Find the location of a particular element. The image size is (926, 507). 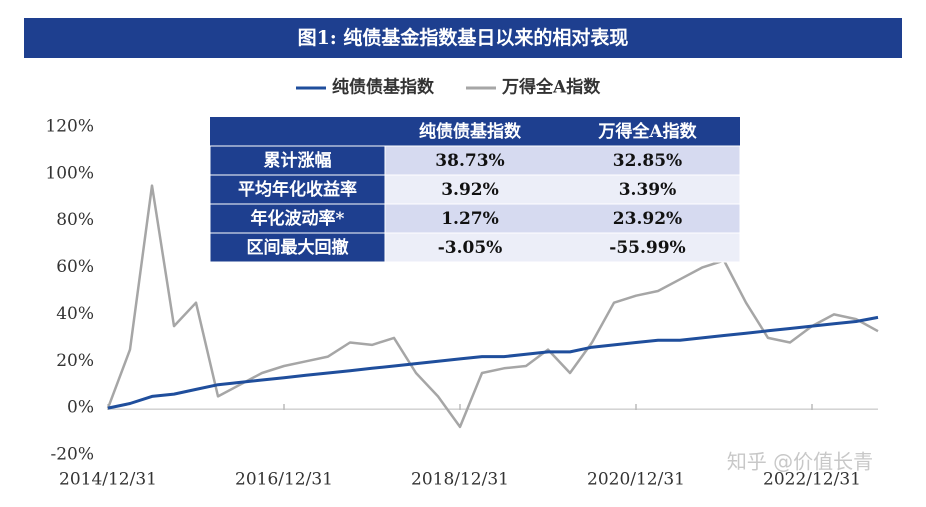

table-value: -55.99% is located at coordinates (647, 248).